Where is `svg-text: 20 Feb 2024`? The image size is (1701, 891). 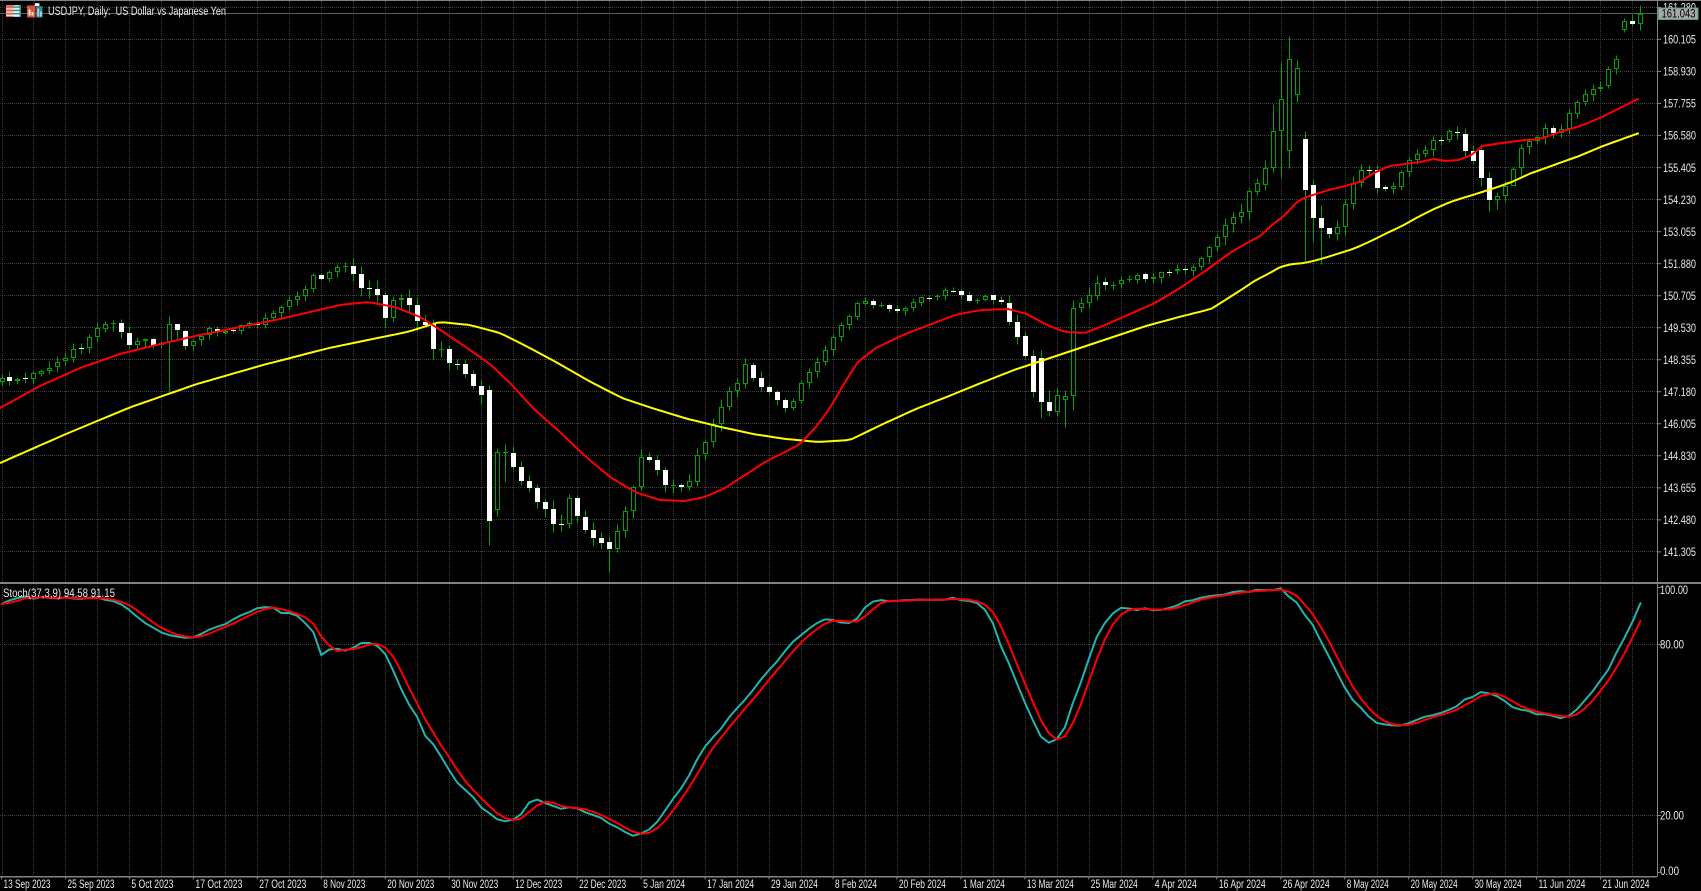
svg-text: 20 Feb 2024 is located at coordinates (922, 884).